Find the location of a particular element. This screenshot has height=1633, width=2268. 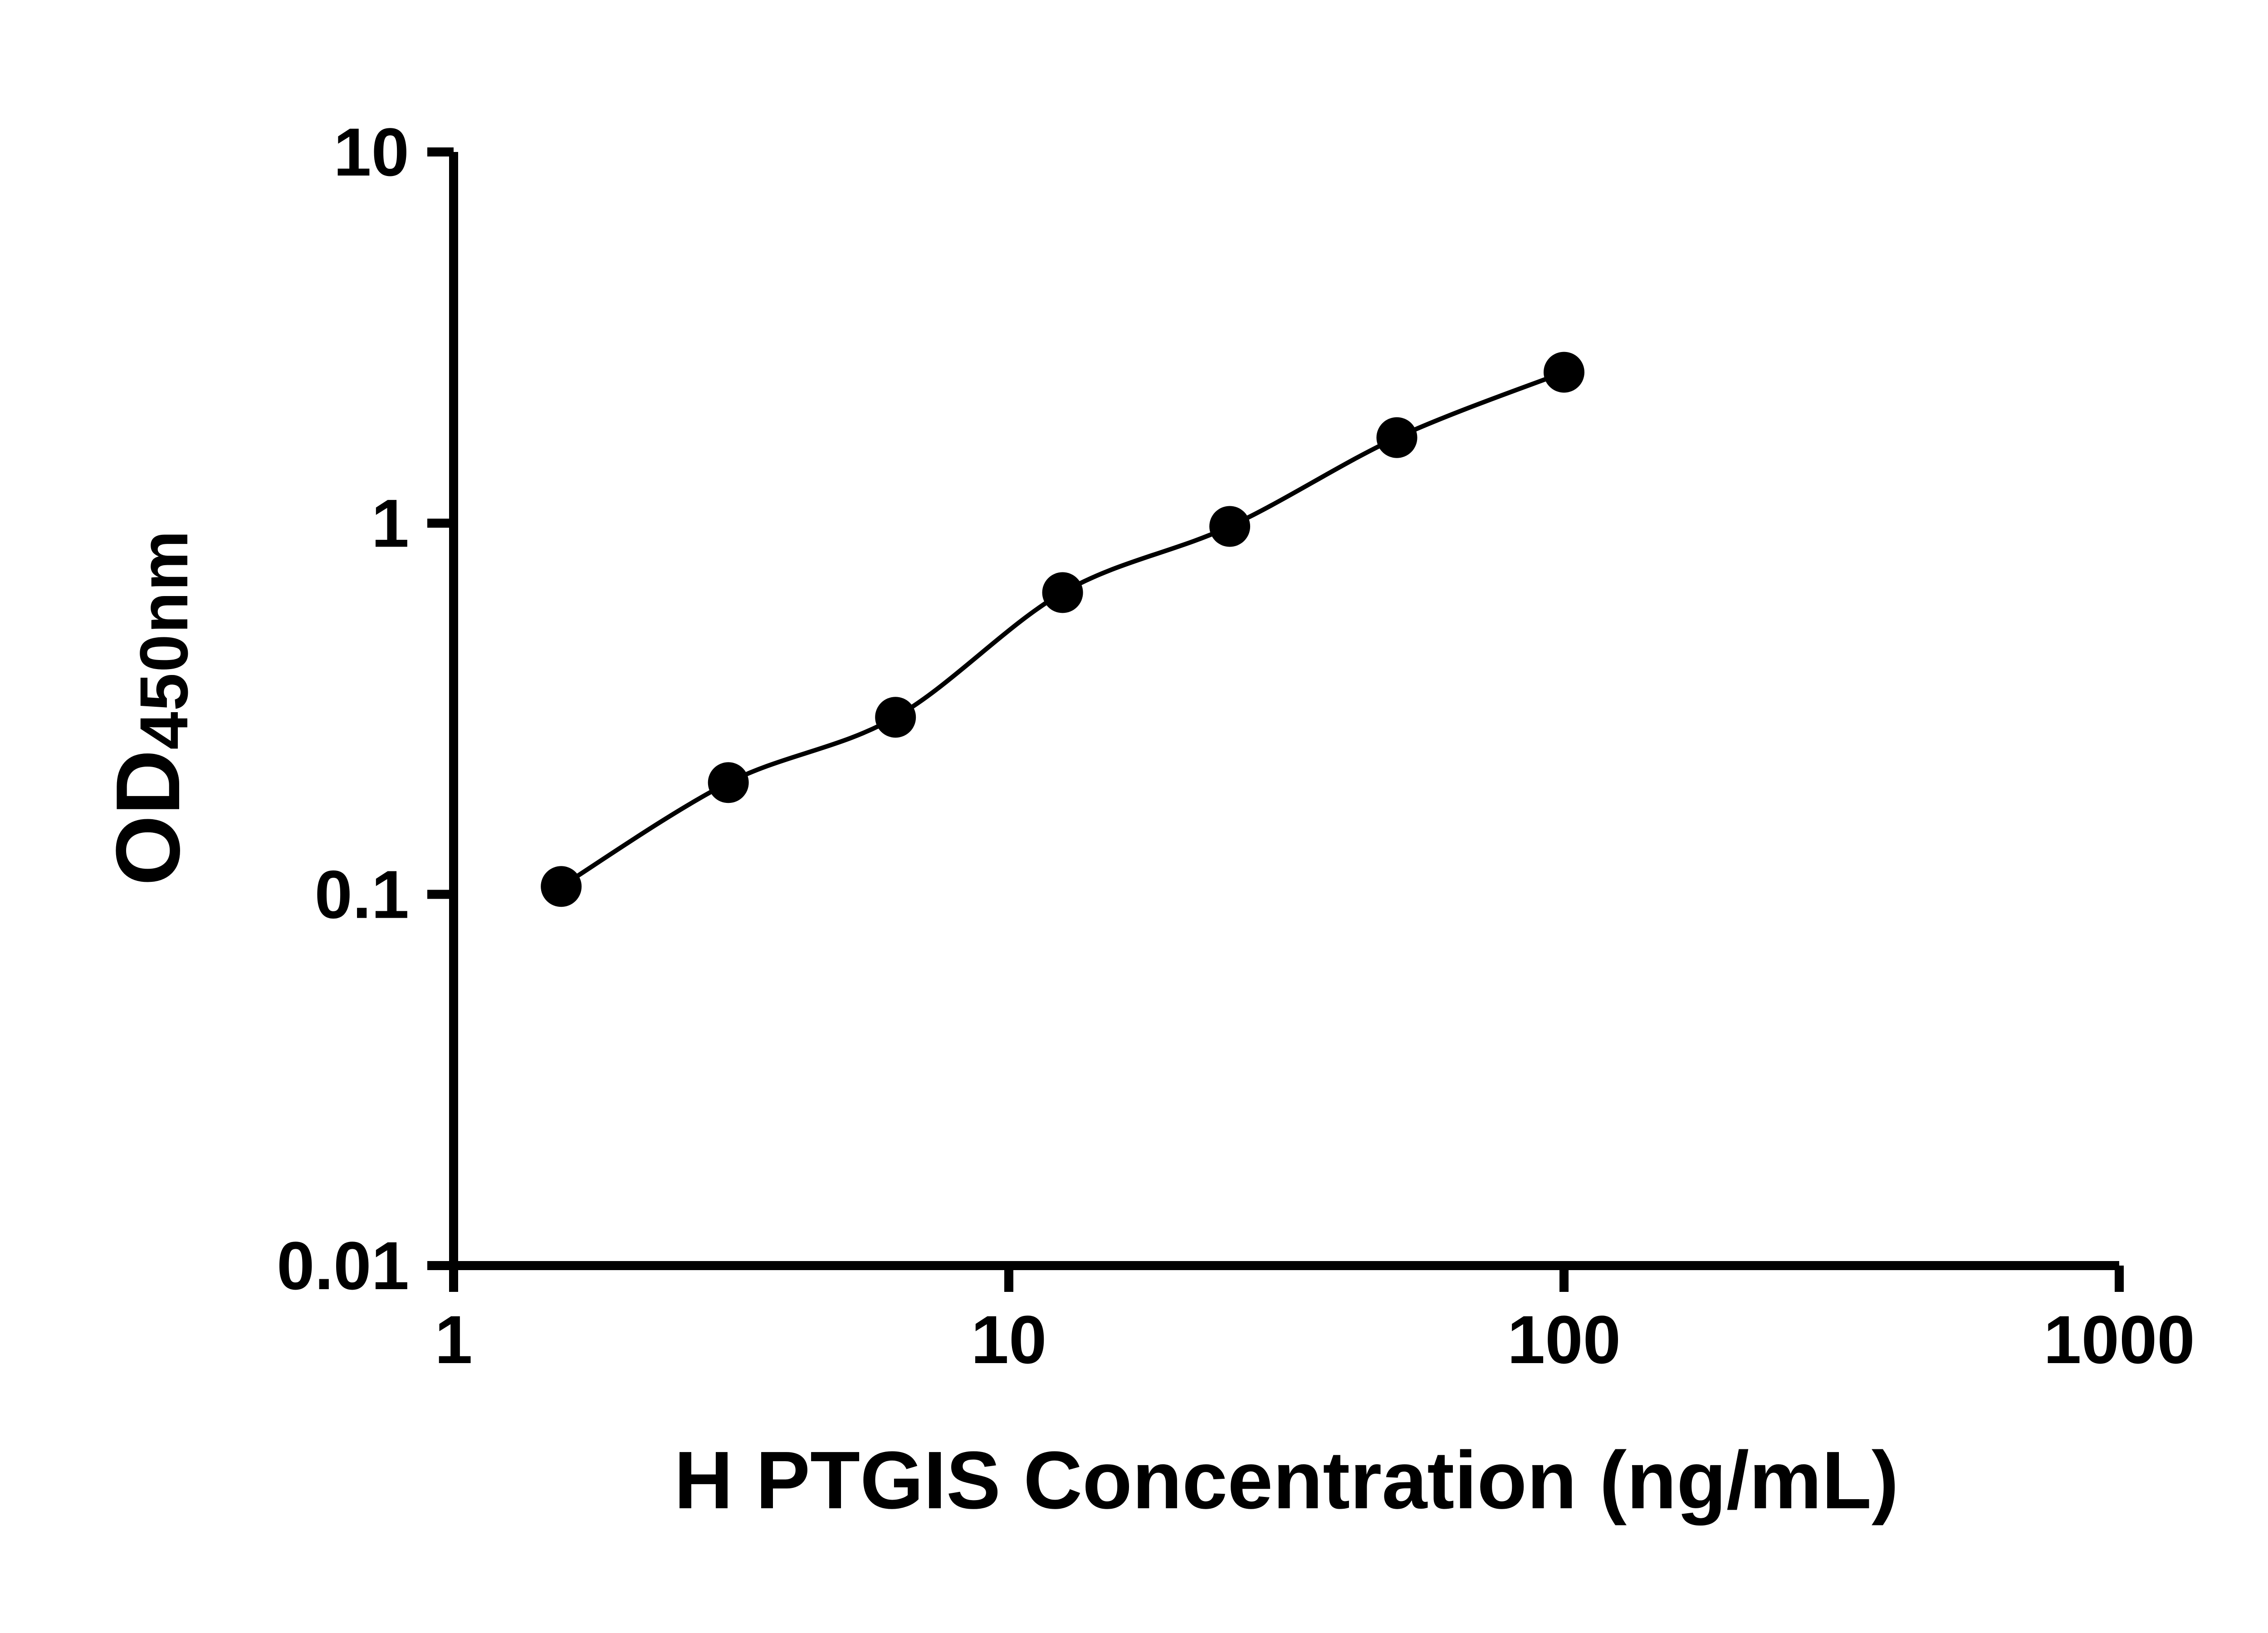

y-axis-title-main: OD is located at coordinates (148, 817).